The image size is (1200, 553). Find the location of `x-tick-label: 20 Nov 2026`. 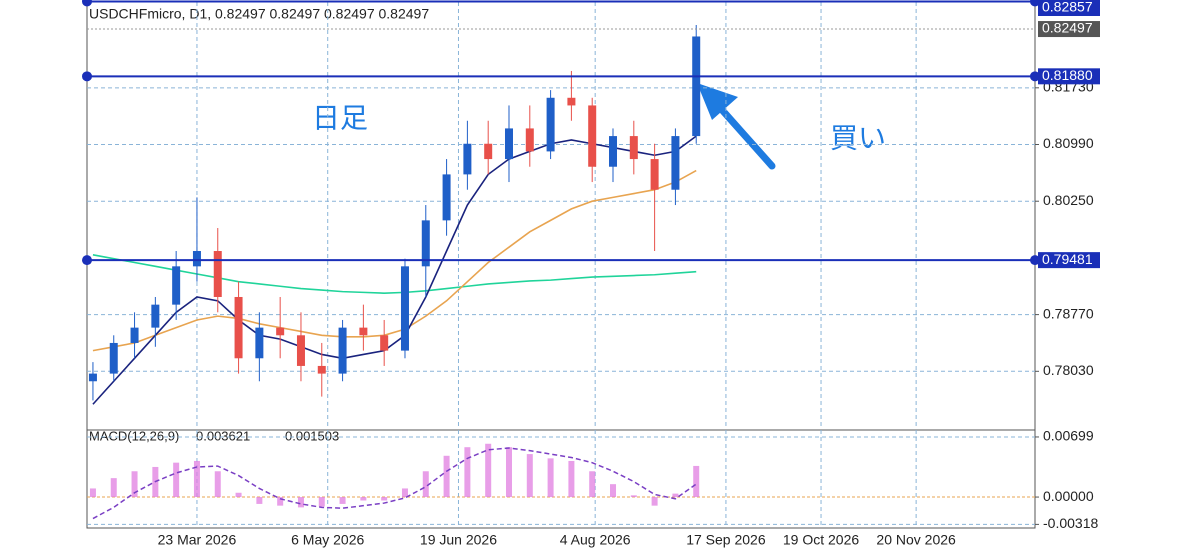

x-tick-label: 20 Nov 2026 is located at coordinates (916, 540).